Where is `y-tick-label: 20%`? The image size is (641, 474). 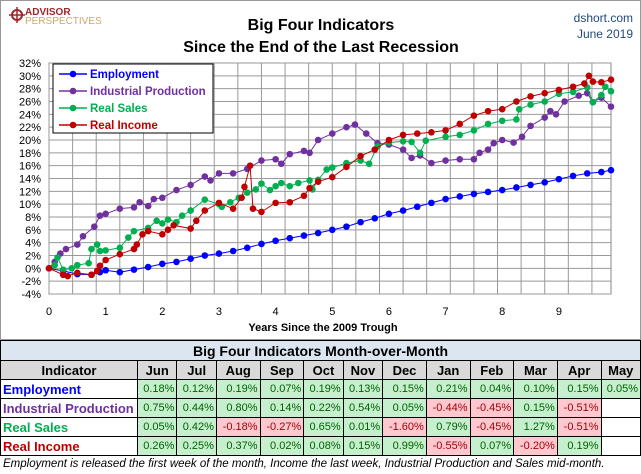
y-tick-label: 20% is located at coordinates (30, 141).